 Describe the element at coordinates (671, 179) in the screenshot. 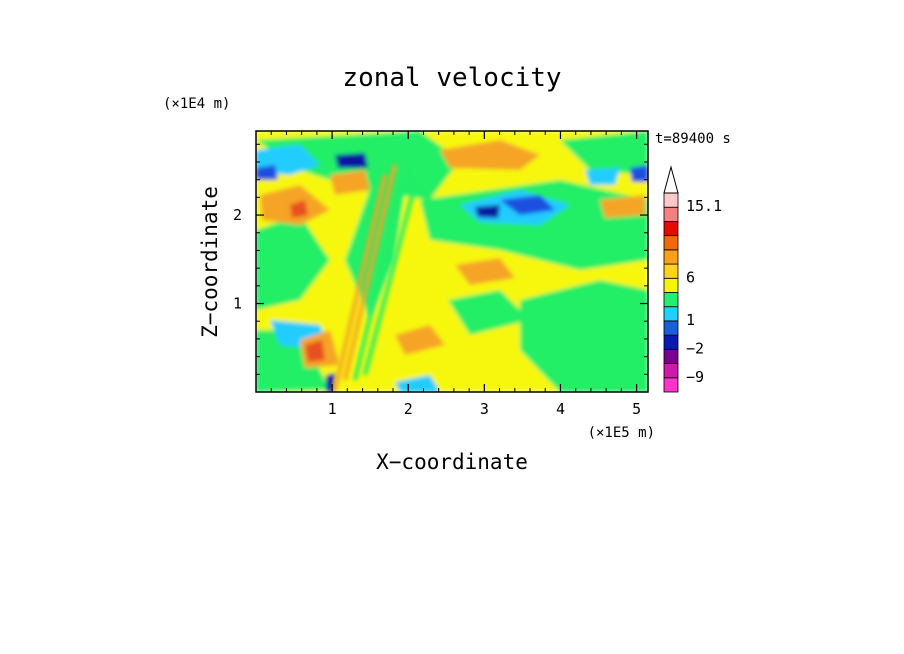

I see `colorbar-overflow-arrow` at that location.